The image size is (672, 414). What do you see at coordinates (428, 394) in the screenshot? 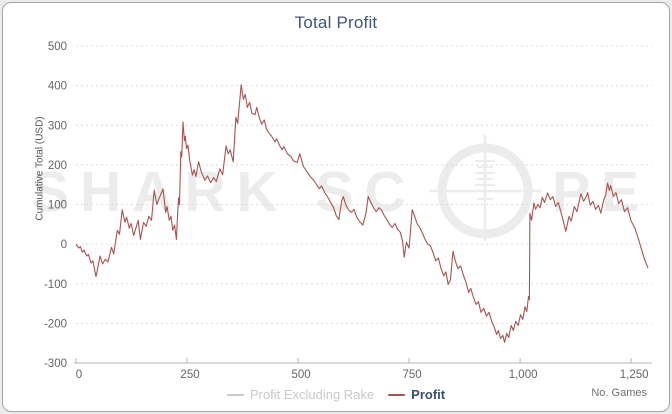
I see `legend-label: Profit` at bounding box center [428, 394].